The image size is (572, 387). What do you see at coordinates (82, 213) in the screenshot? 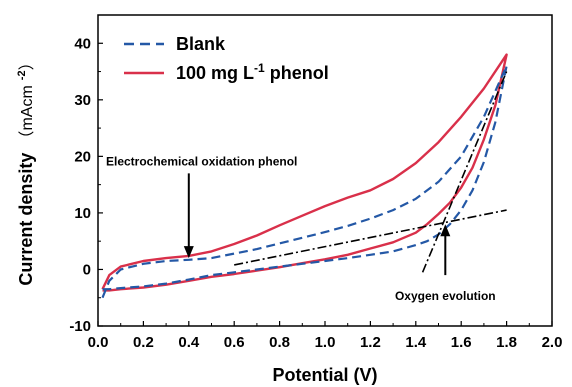
I see `y-tick-label: 10` at bounding box center [82, 213].